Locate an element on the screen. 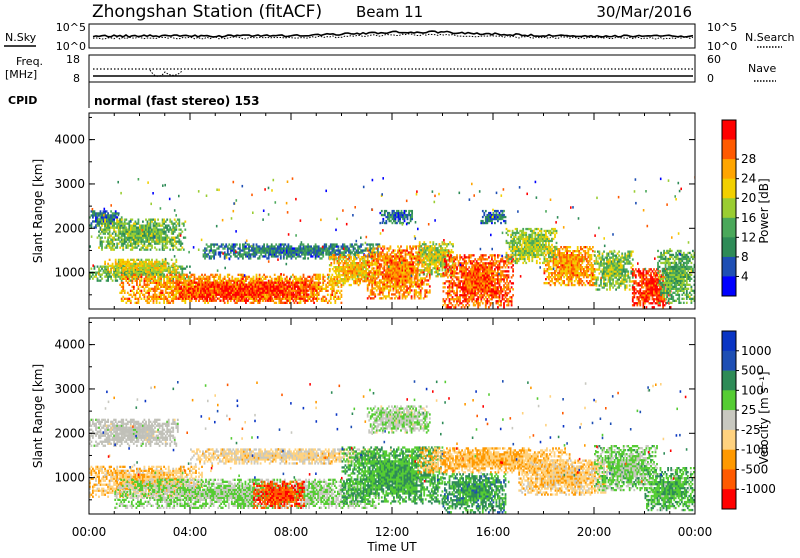 This screenshot has height=558, width=800. noise-left-tick-top: 10^5 is located at coordinates (71, 27).